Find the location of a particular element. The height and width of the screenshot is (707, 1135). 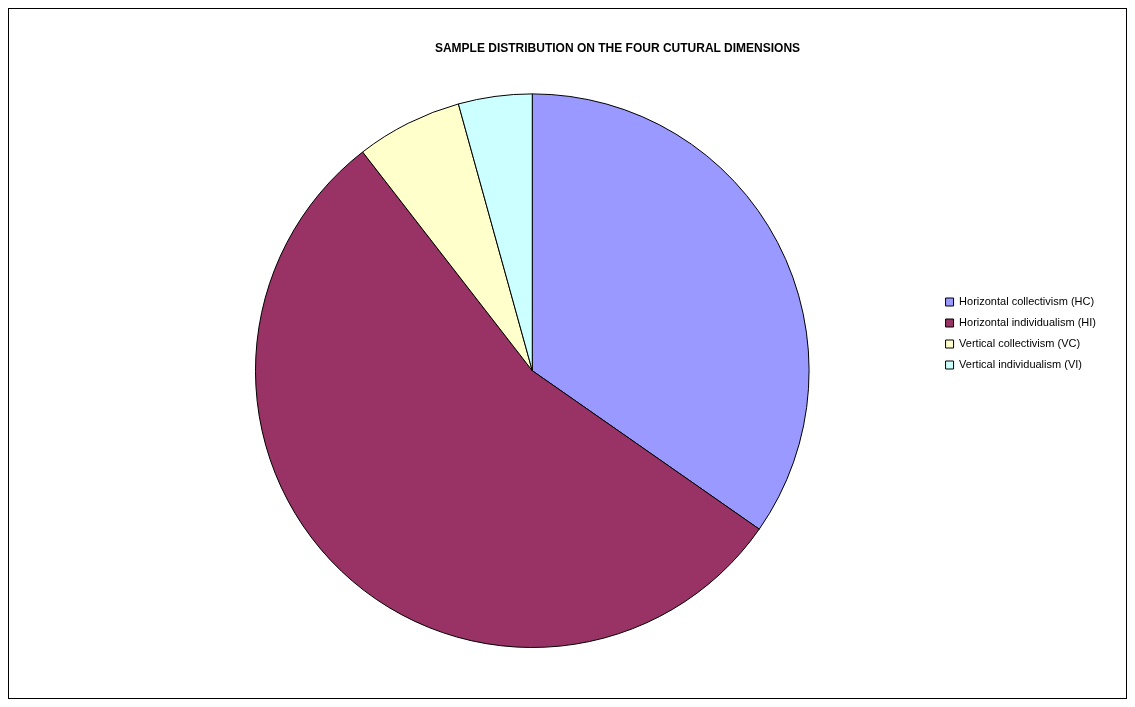

legend-label: Horizontal collectivism (HC) is located at coordinates (1027, 301).